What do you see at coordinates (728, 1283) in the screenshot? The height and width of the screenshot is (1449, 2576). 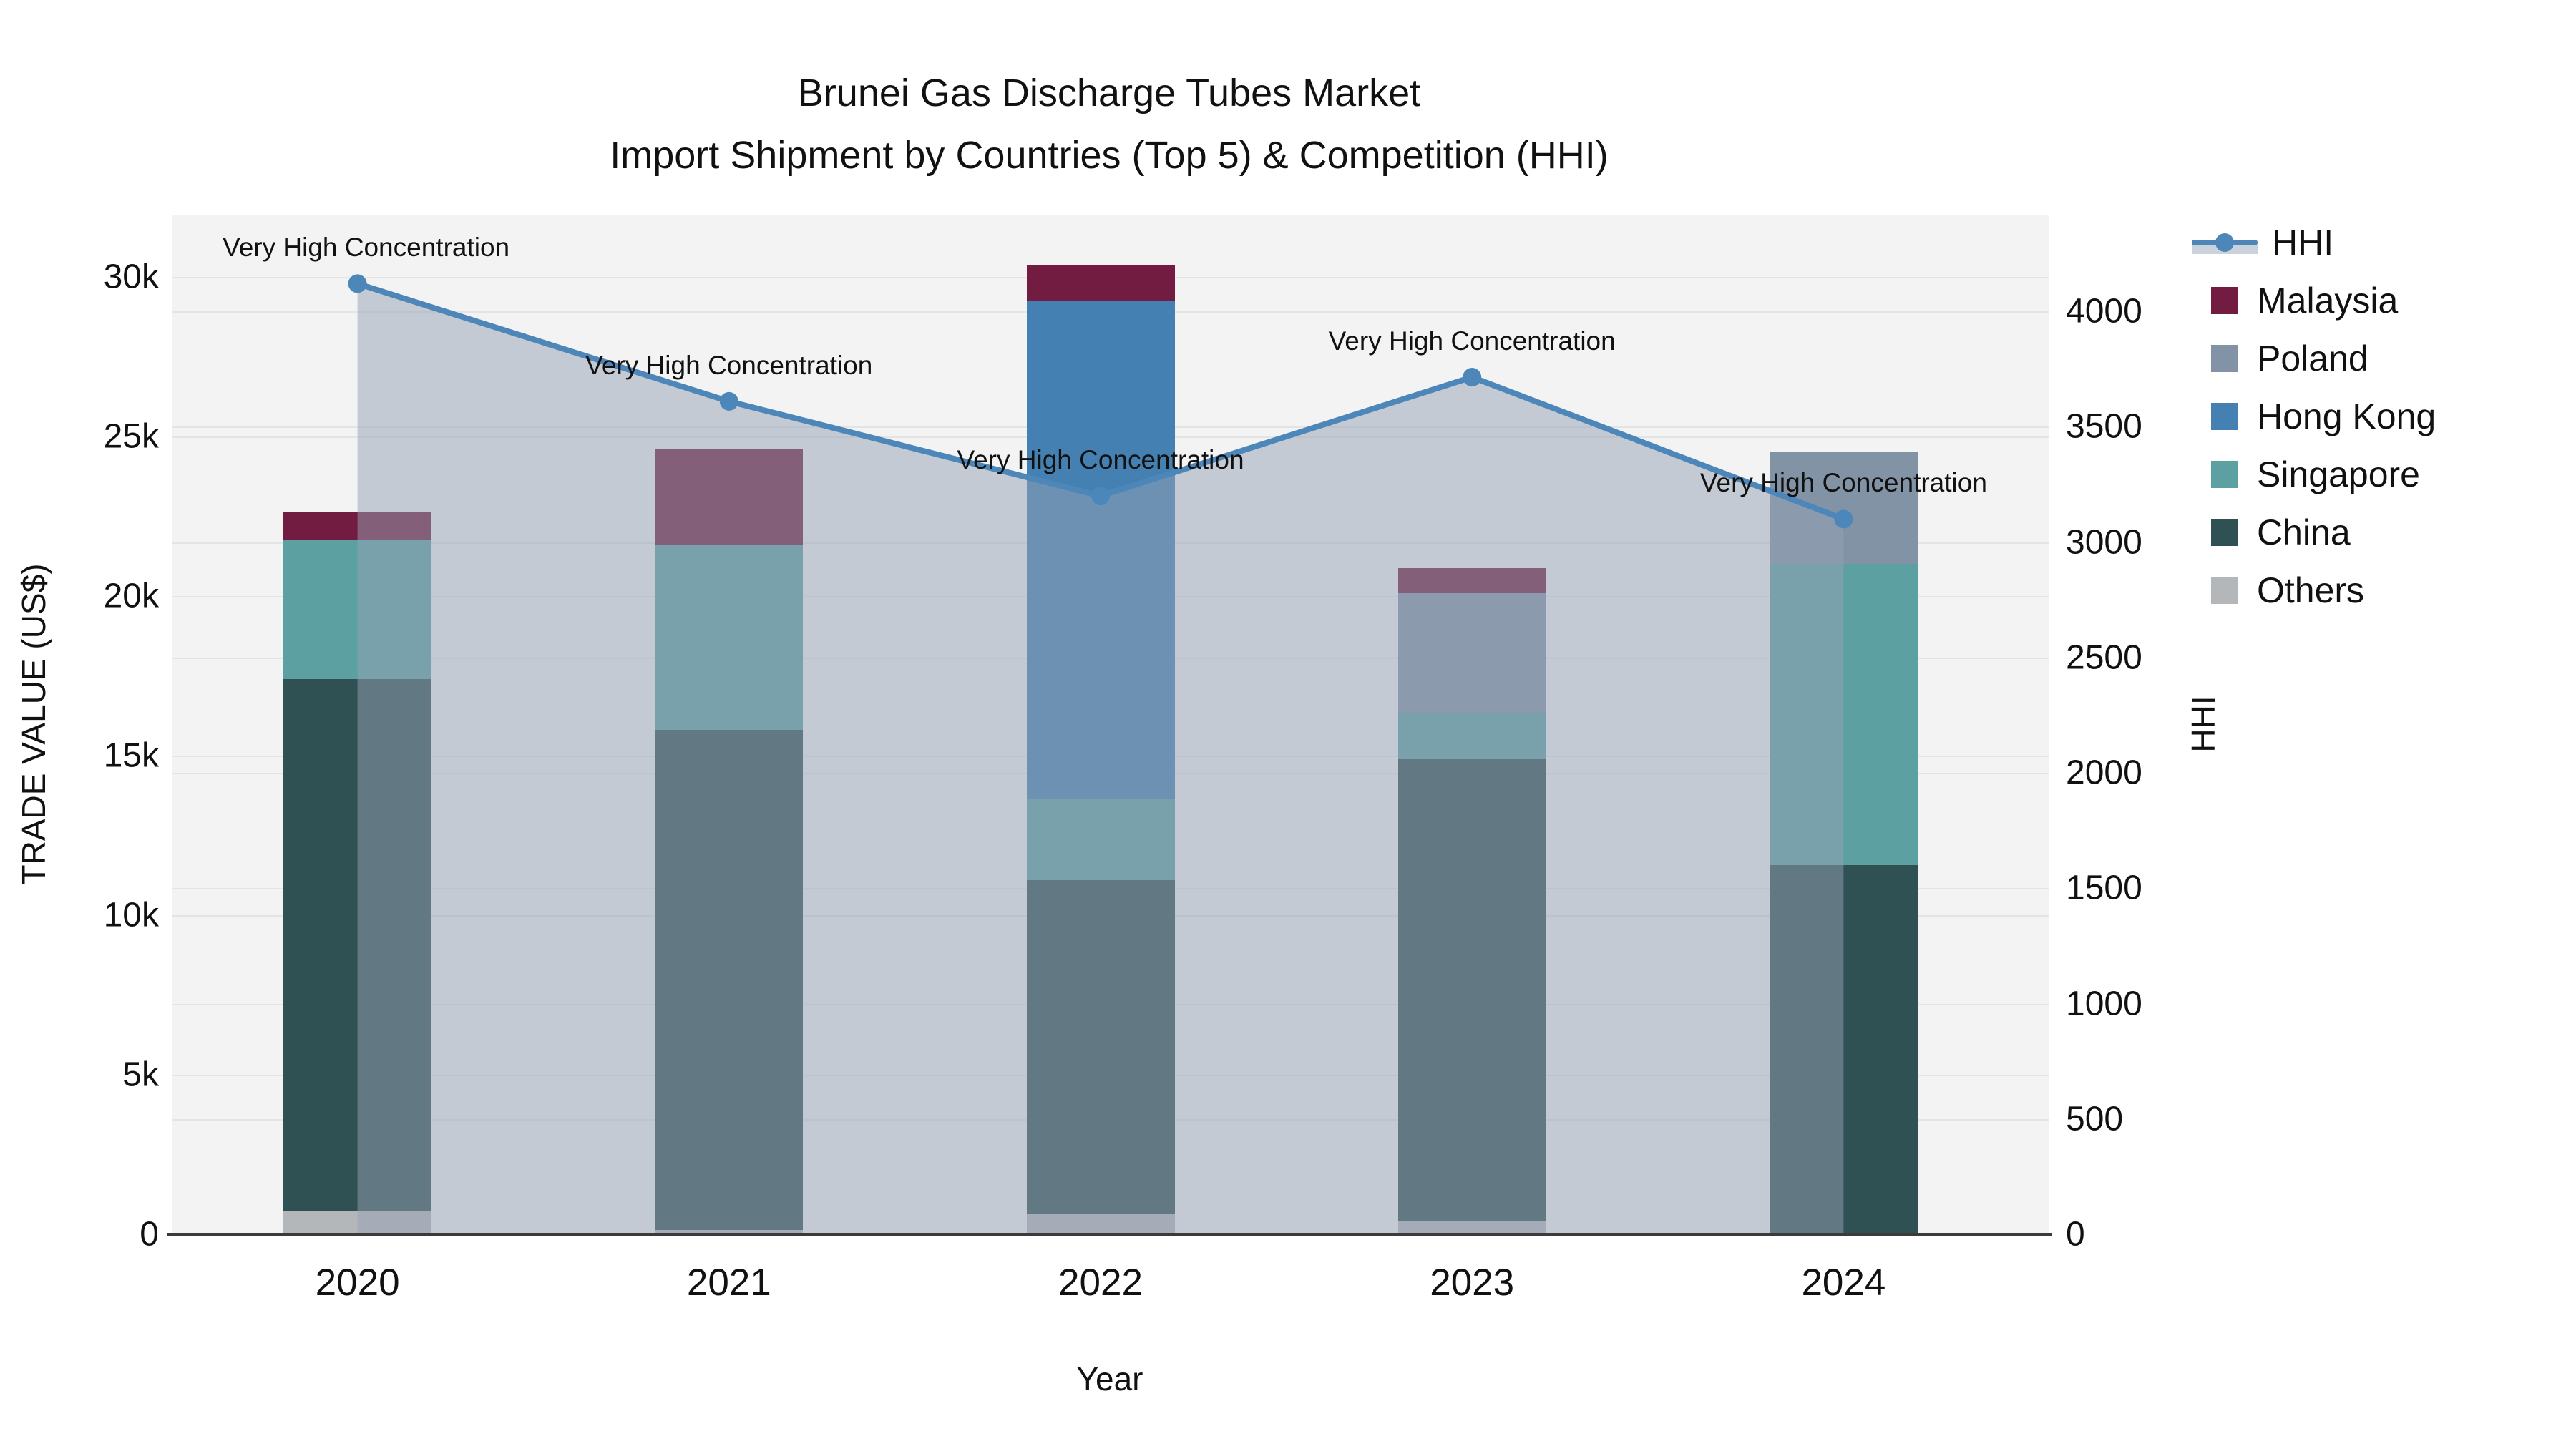 I see `x-tick-year: 2021` at bounding box center [728, 1283].